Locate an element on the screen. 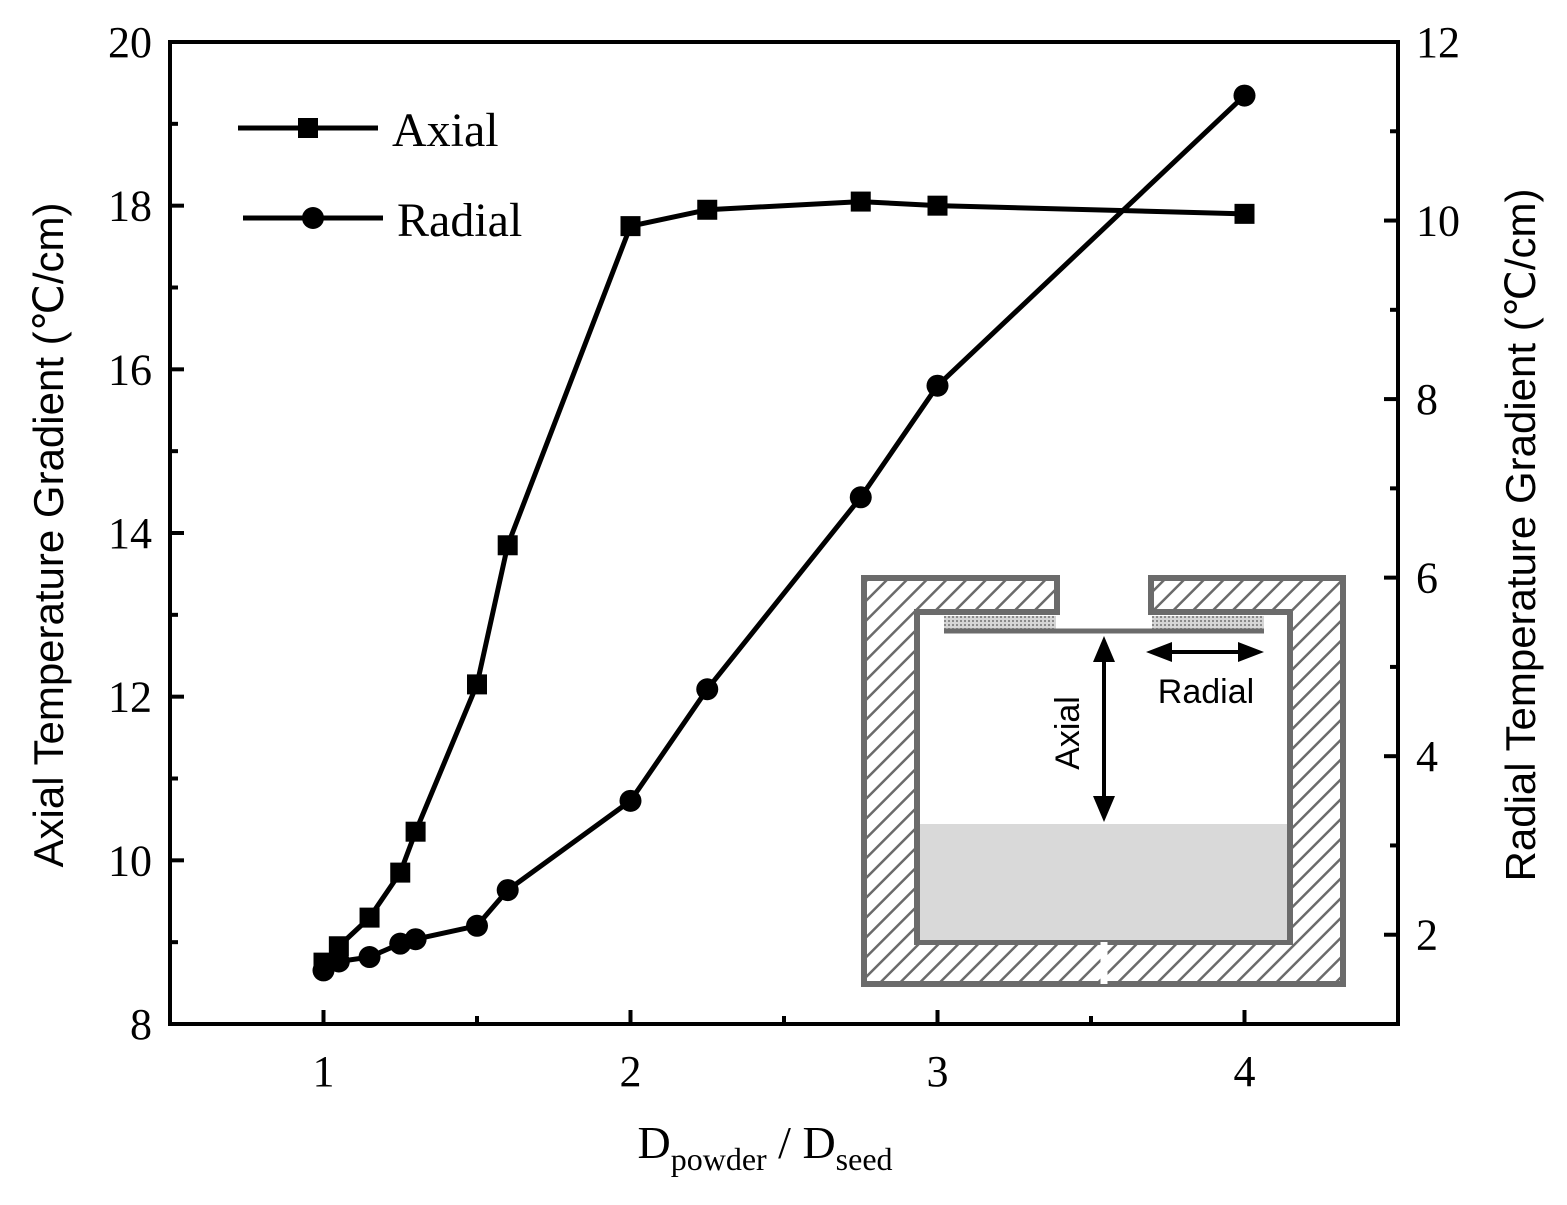 This screenshot has width=1567, height=1205. x-tick-label: 2 is located at coordinates (631, 1071).